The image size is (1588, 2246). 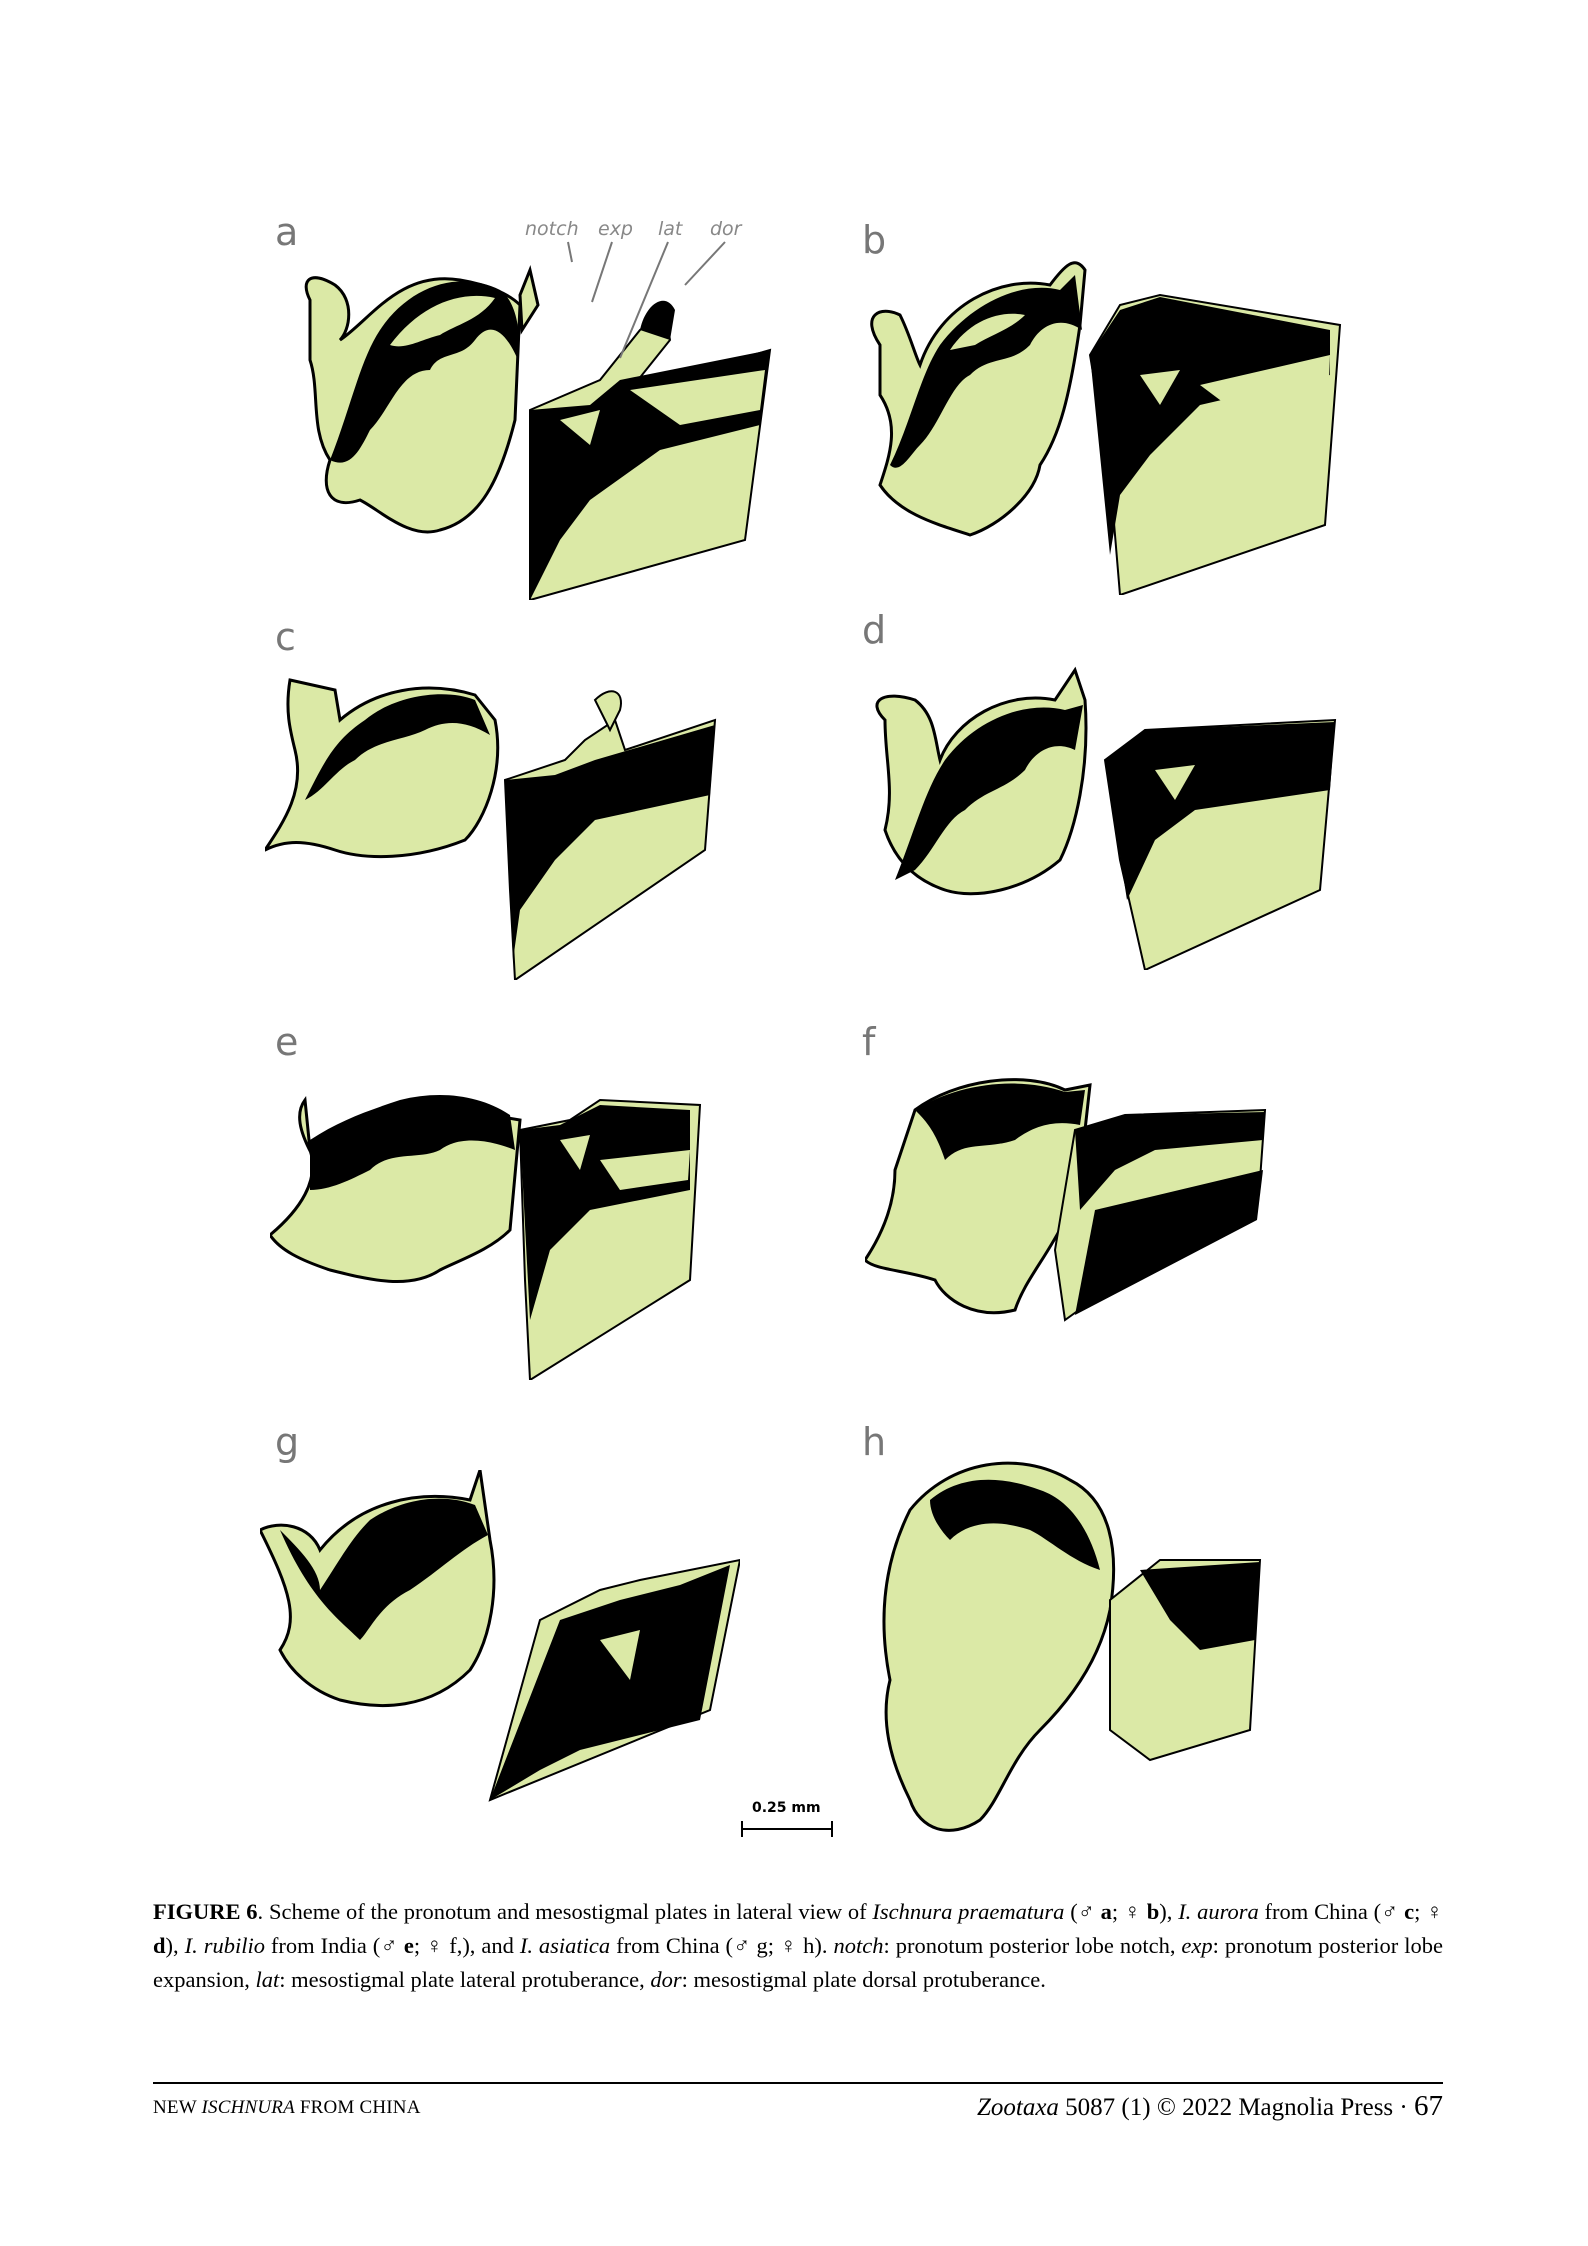 I want to click on term: exp, so click(x=1197, y=1945).